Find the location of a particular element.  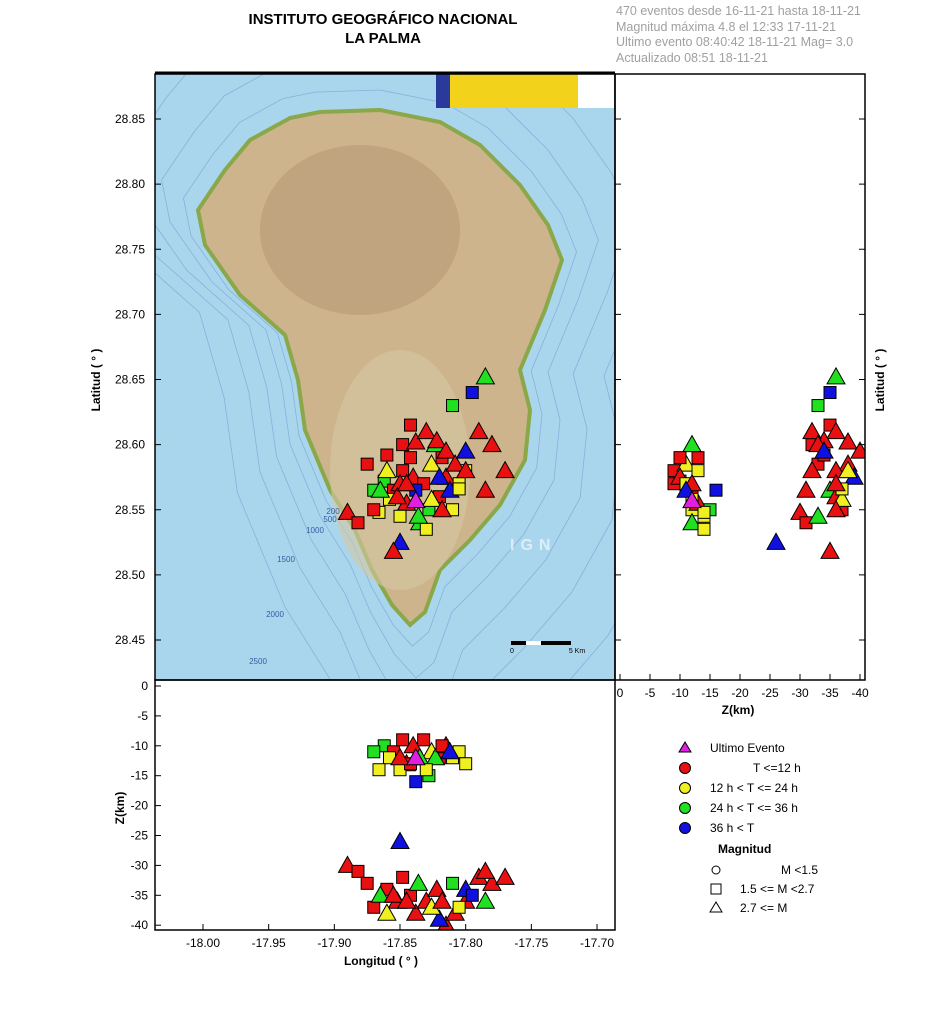

legend-label: 12 h < T <= 24 h is located at coordinates (754, 788).